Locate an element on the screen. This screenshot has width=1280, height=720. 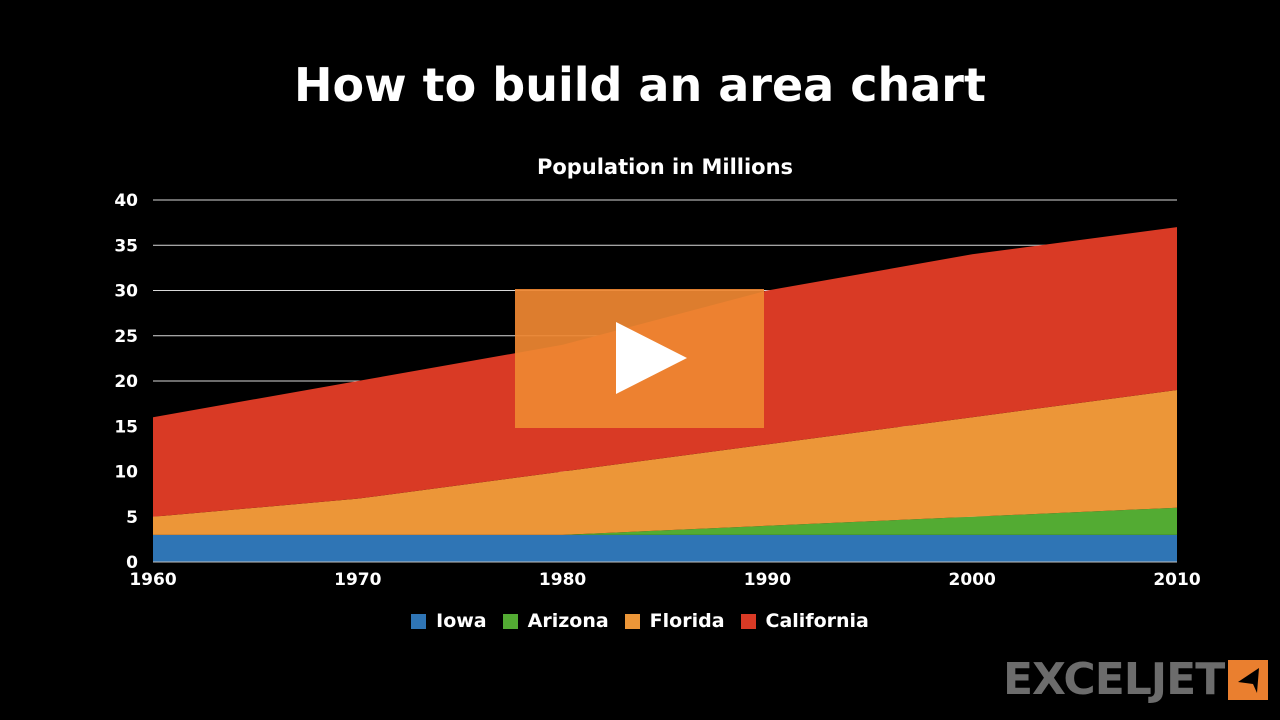
y-tick-label: 25 is located at coordinates (126, 337).